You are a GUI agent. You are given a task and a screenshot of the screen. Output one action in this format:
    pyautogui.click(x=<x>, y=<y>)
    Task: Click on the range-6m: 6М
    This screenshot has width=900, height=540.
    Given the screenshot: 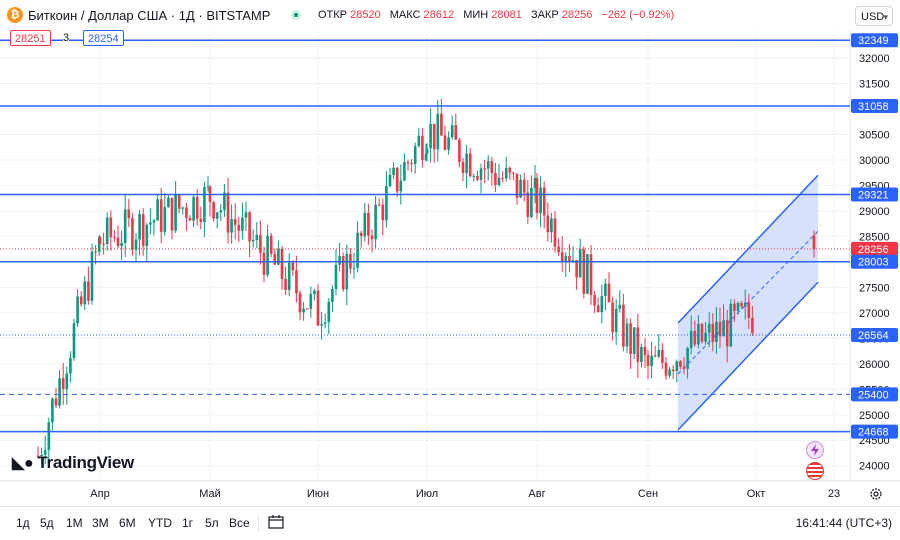 What is the action you would take?
    pyautogui.click(x=127, y=523)
    